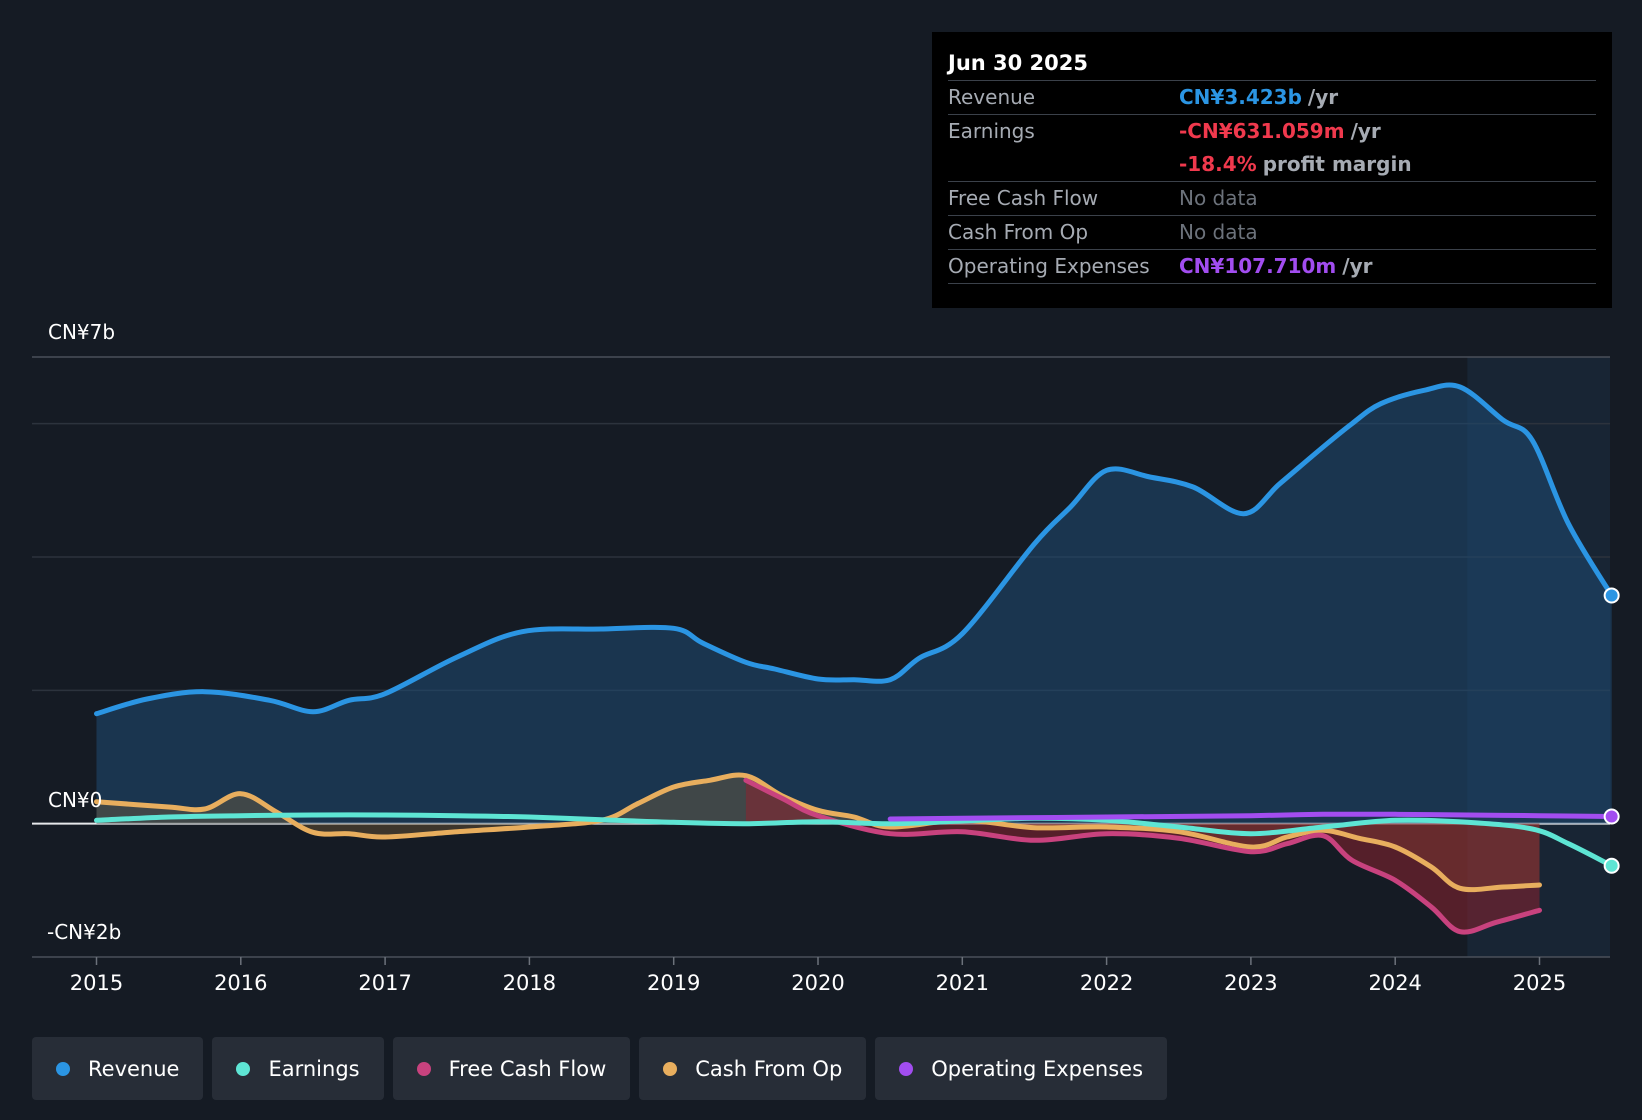 The height and width of the screenshot is (1120, 1642). What do you see at coordinates (1262, 131) in the screenshot?
I see `tooltip-earnings-value: -CN¥631.059m` at bounding box center [1262, 131].